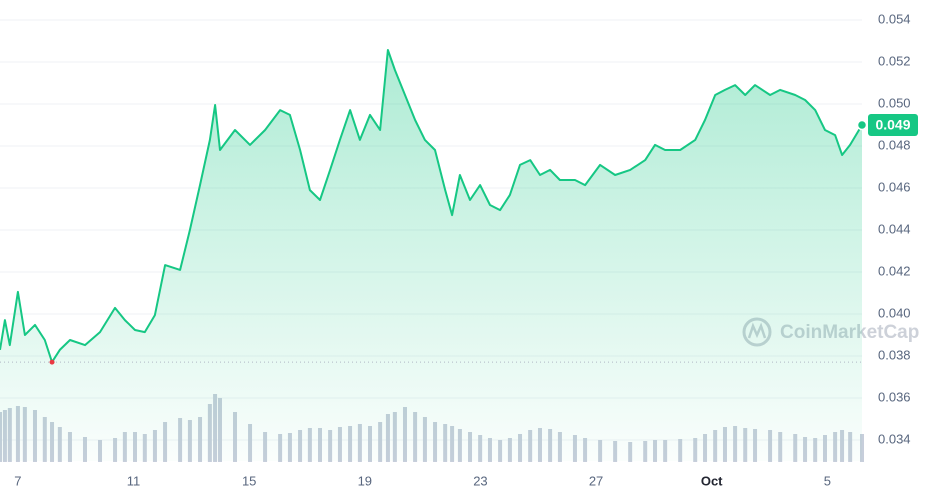 This screenshot has width=928, height=495. Describe the element at coordinates (894, 18) in the screenshot. I see `y-tick-label: 0.054` at that location.